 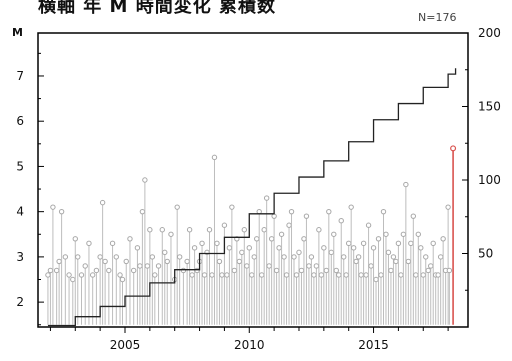 What do you see at coordinates (373, 345) in the screenshot?
I see `x-tick-label: 2015` at bounding box center [373, 345].